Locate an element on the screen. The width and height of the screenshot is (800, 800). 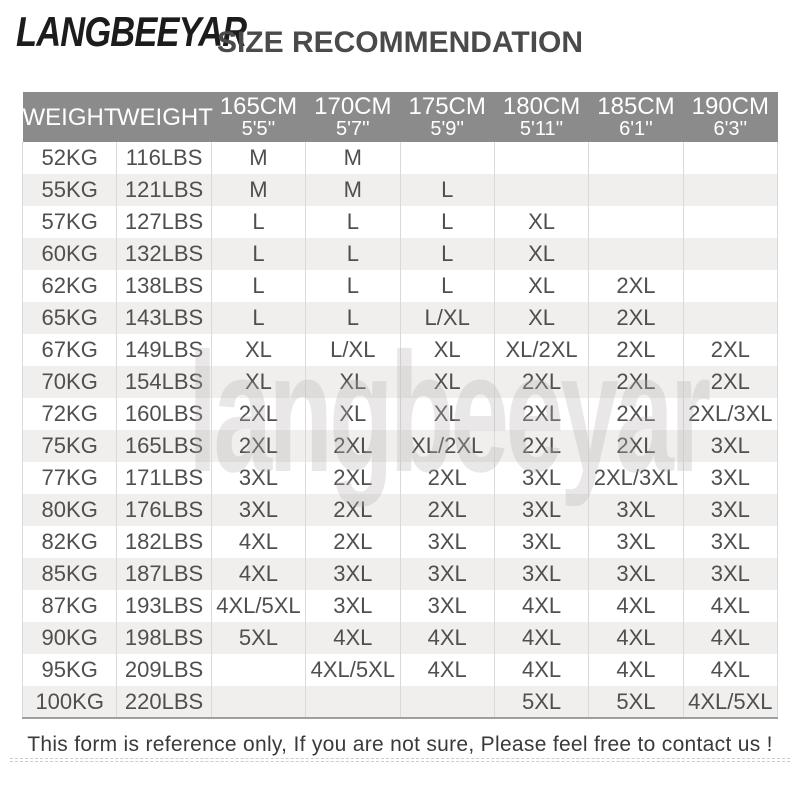
table-row: 80KG 176LBS 3XL 2XL 2XL 3XL 3XL 3XL is located at coordinates (400, 510).